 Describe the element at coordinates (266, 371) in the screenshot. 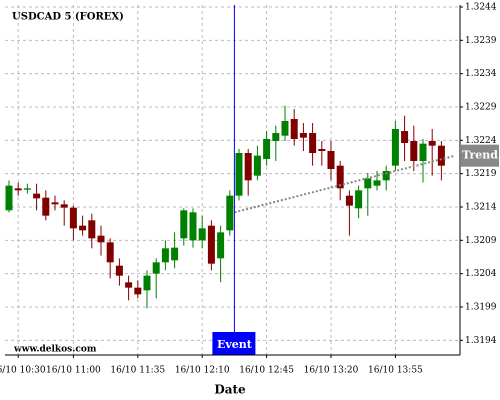

I see `x-tick-label: 16/10 12:45` at that location.